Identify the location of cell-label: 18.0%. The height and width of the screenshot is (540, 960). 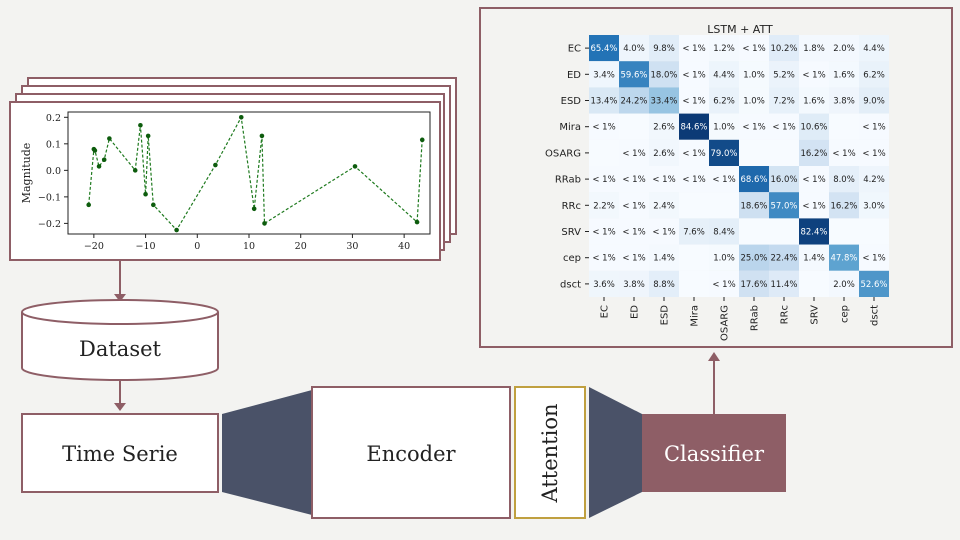
(663, 75).